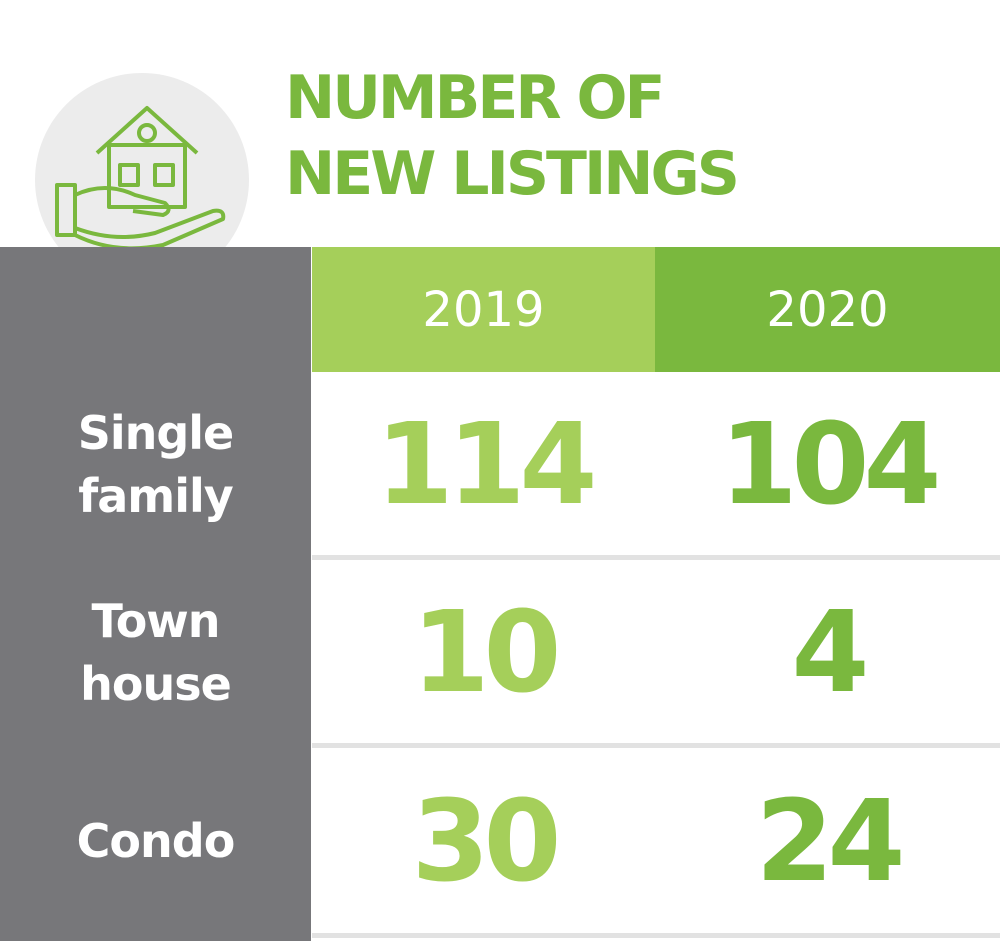  What do you see at coordinates (830, 652) in the screenshot?
I see `cell-value: 4` at bounding box center [830, 652].